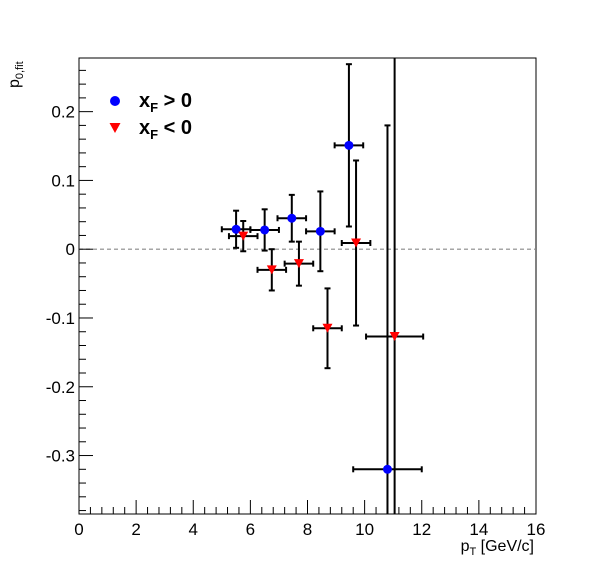 The height and width of the screenshot is (572, 596). What do you see at coordinates (115, 101) in the screenshot?
I see `legend-marker-circle` at bounding box center [115, 101].